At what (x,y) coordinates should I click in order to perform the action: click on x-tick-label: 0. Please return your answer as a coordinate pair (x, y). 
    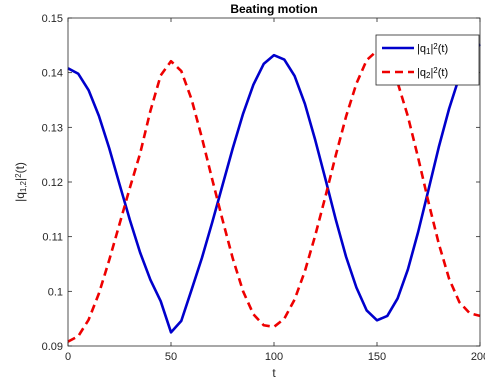
    Looking at the image, I should click on (68, 357).